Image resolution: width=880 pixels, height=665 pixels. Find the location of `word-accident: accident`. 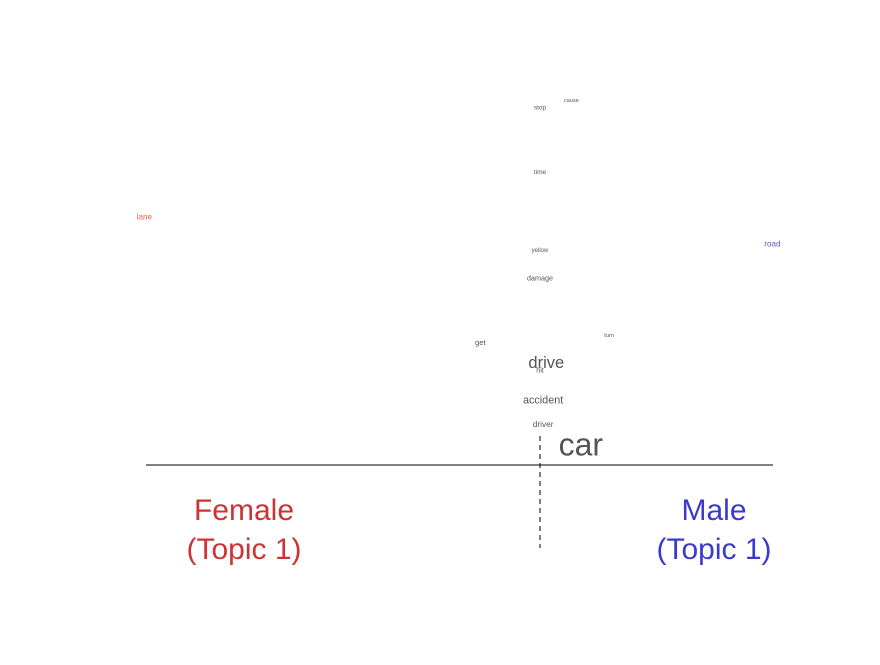

word-accident: accident is located at coordinates (543, 400).